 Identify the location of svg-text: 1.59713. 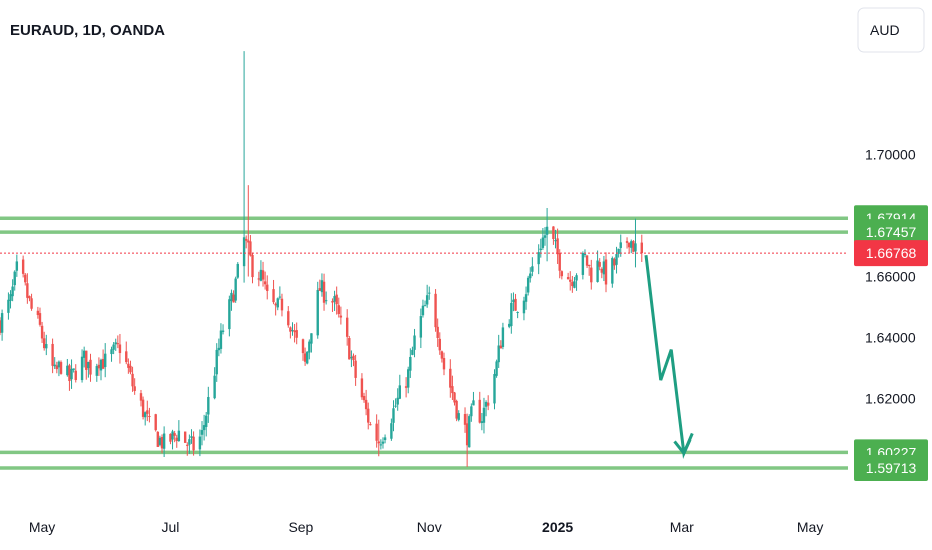
(891, 468).